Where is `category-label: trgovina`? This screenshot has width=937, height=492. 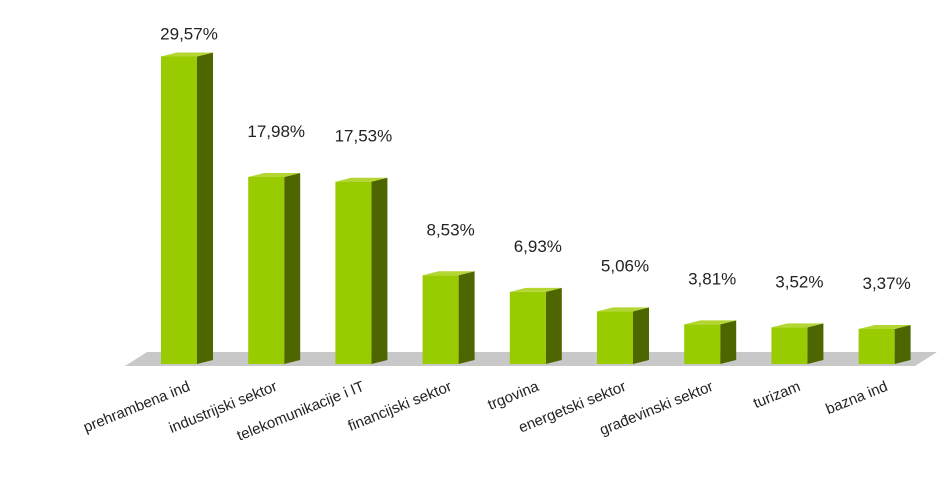 category-label: trgovina is located at coordinates (513, 396).